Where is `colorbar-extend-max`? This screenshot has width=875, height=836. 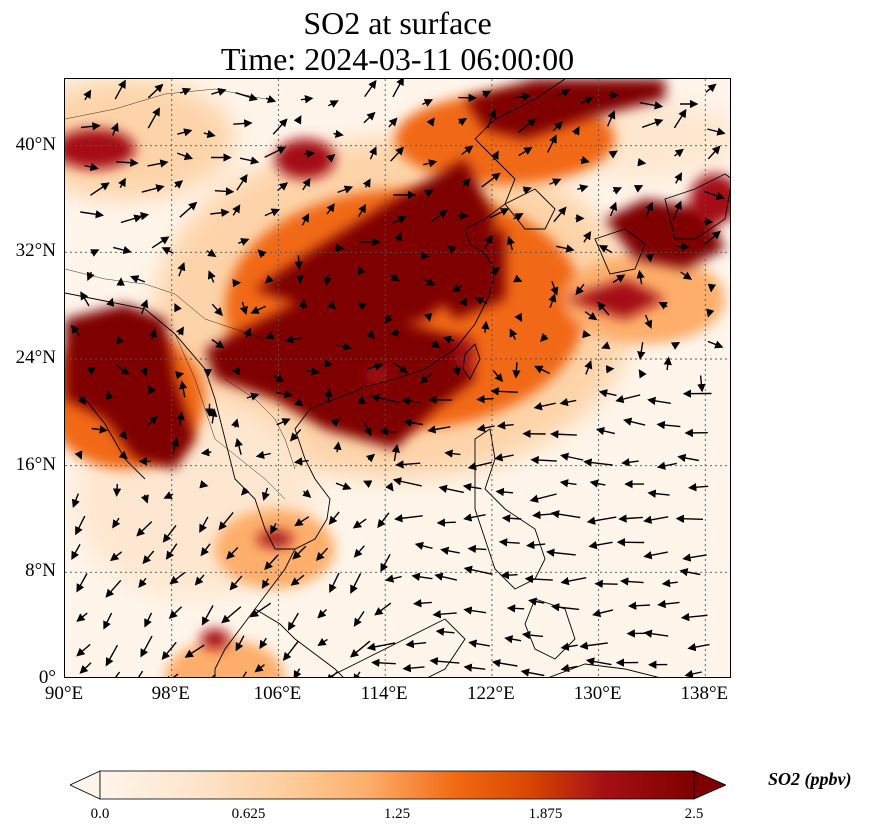 colorbar-extend-max is located at coordinates (710, 785).